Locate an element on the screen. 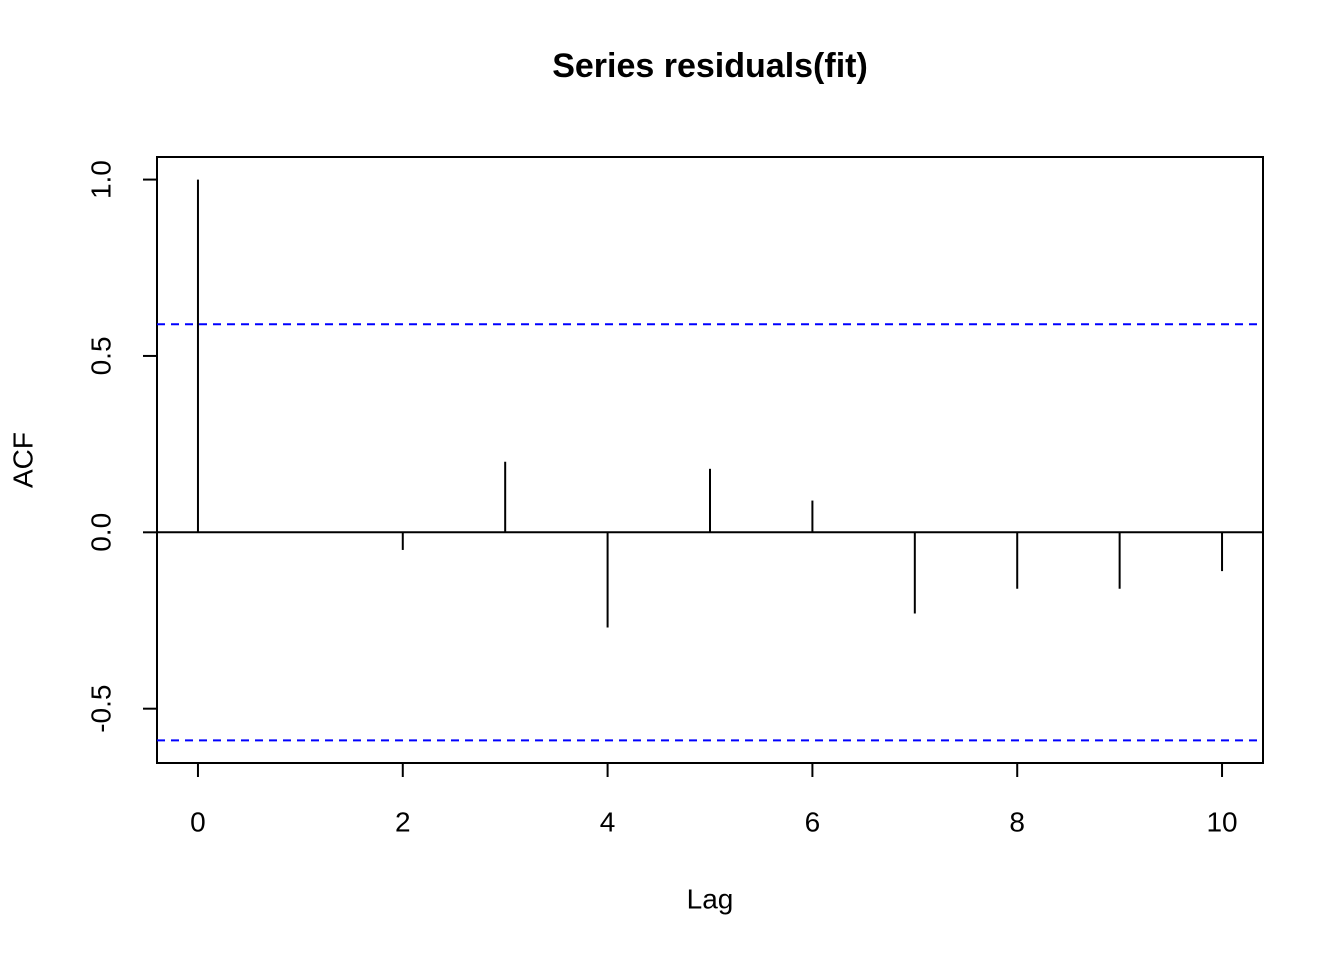 Image resolution: width=1344 pixels, height=960 pixels. x-tick-label: 4 is located at coordinates (608, 821).